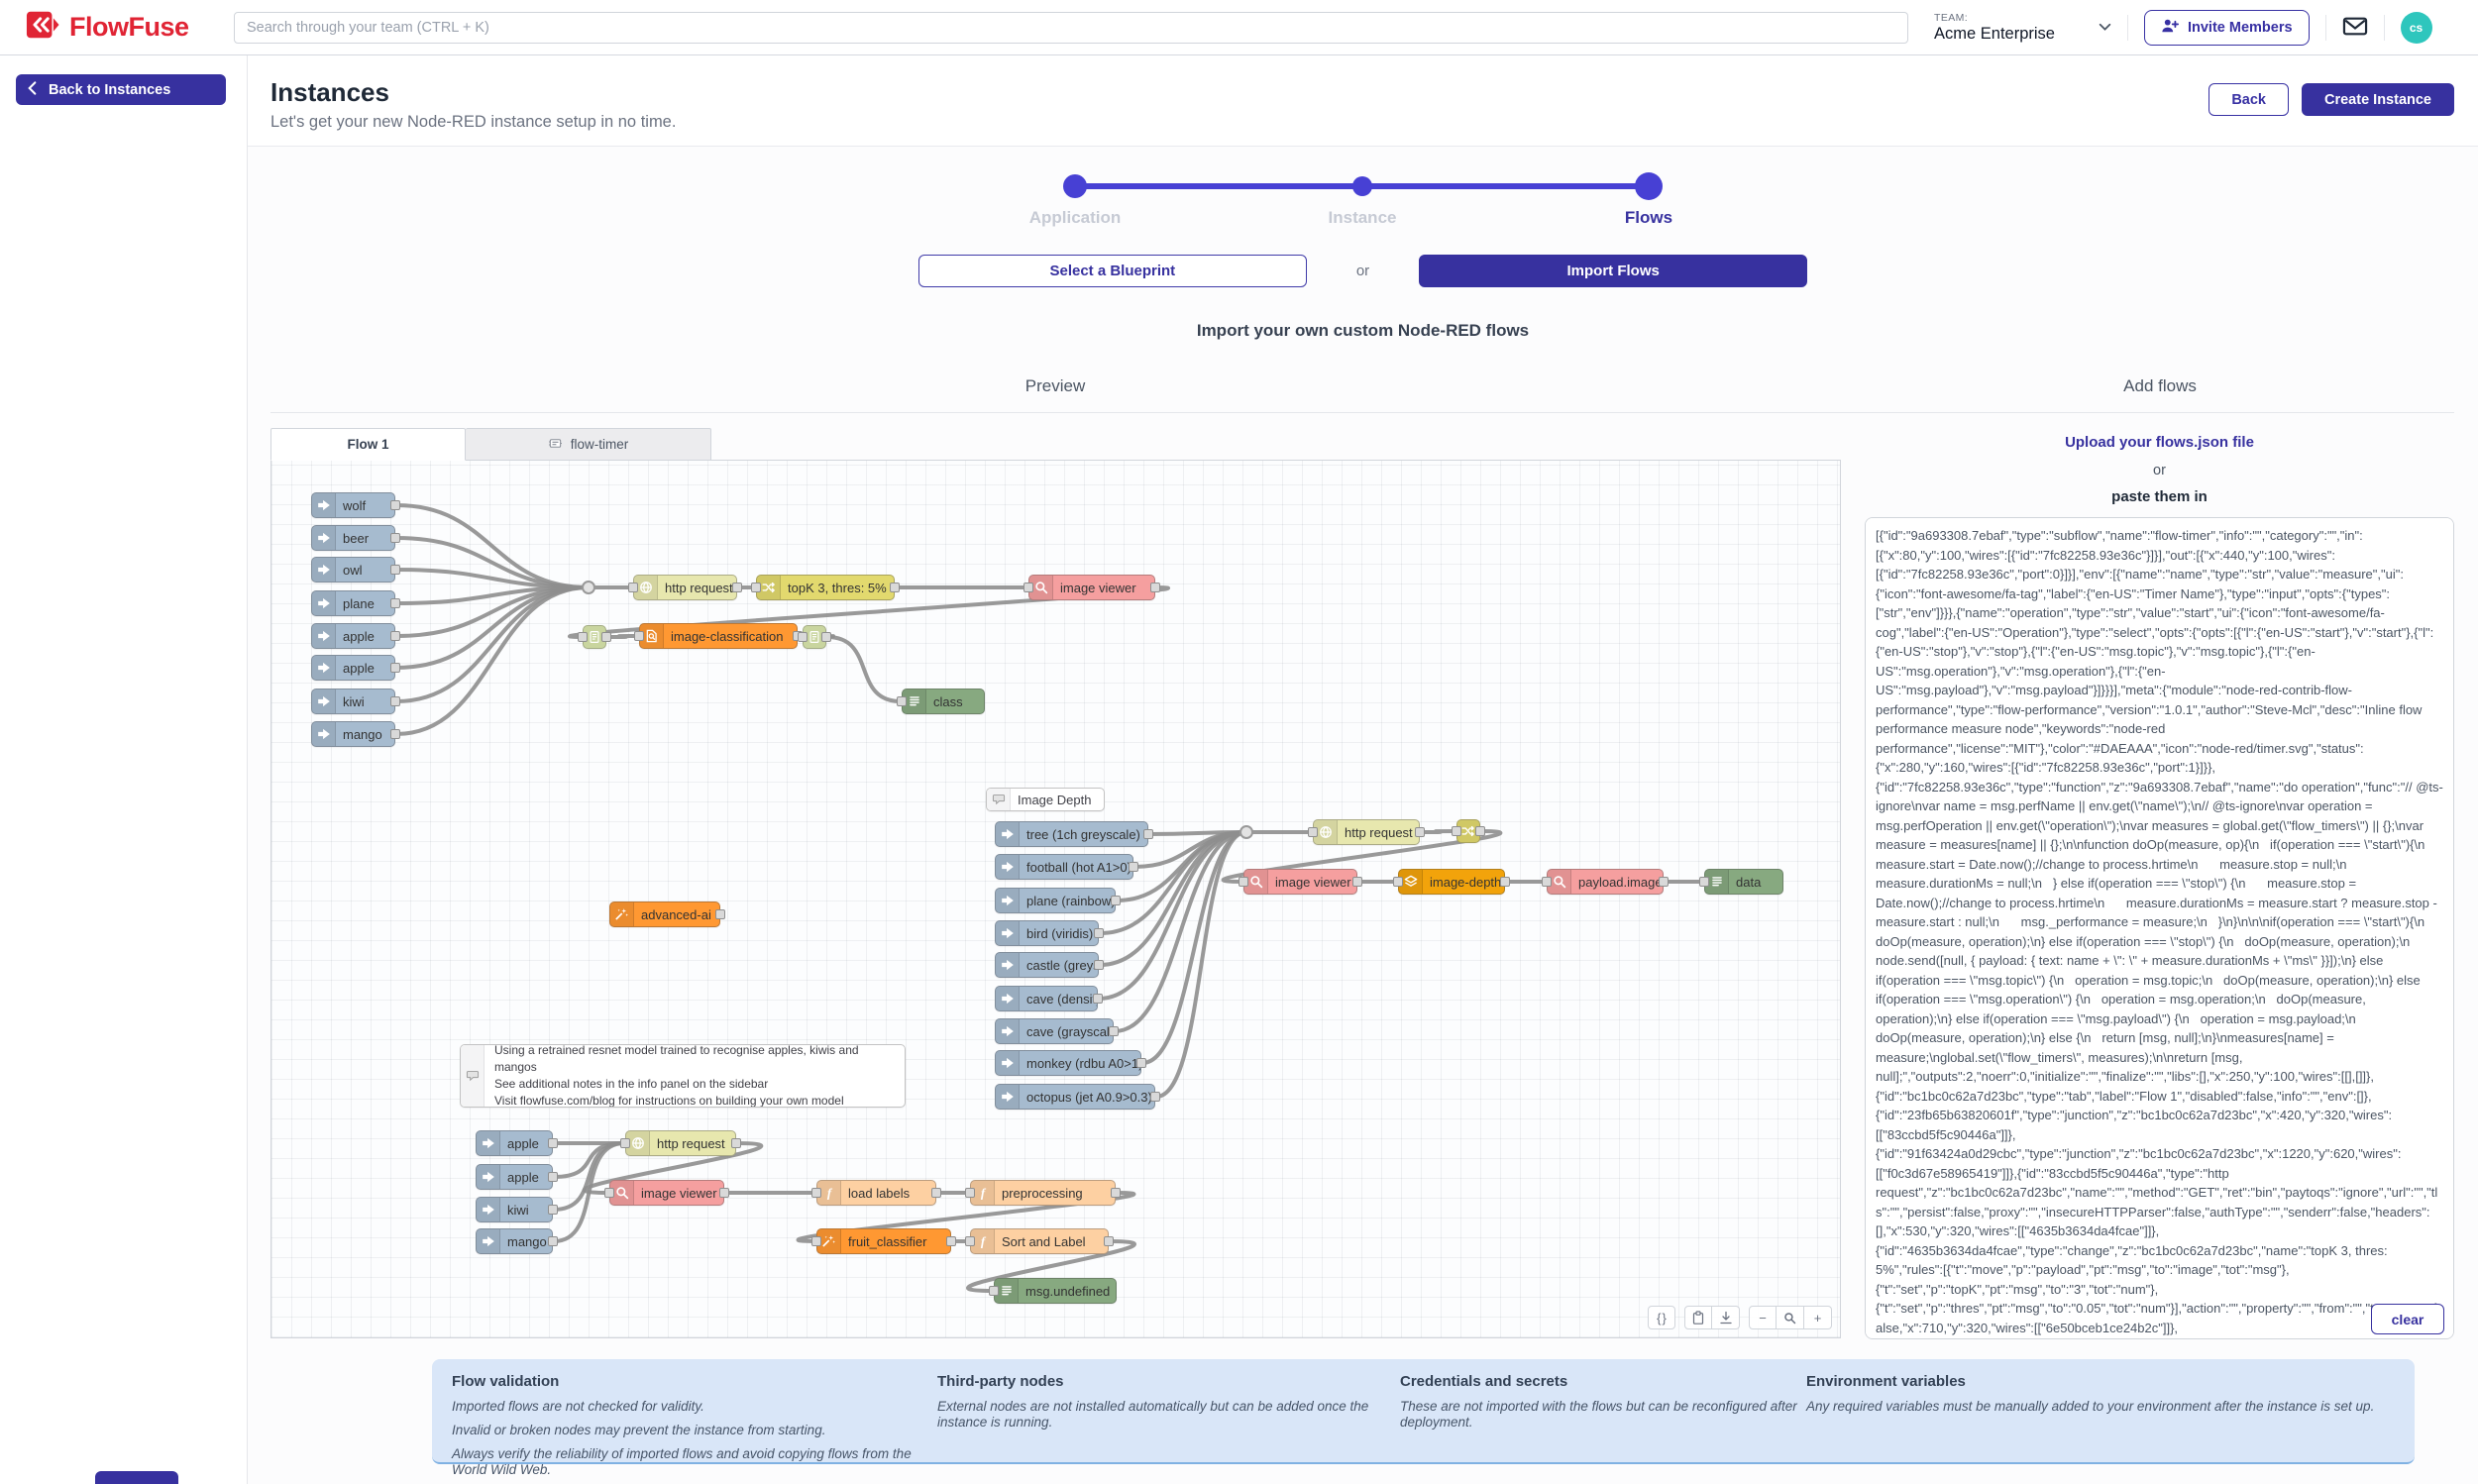 The image size is (2478, 1484). I want to click on flow-node-kiwiB: kiwi, so click(517, 1209).